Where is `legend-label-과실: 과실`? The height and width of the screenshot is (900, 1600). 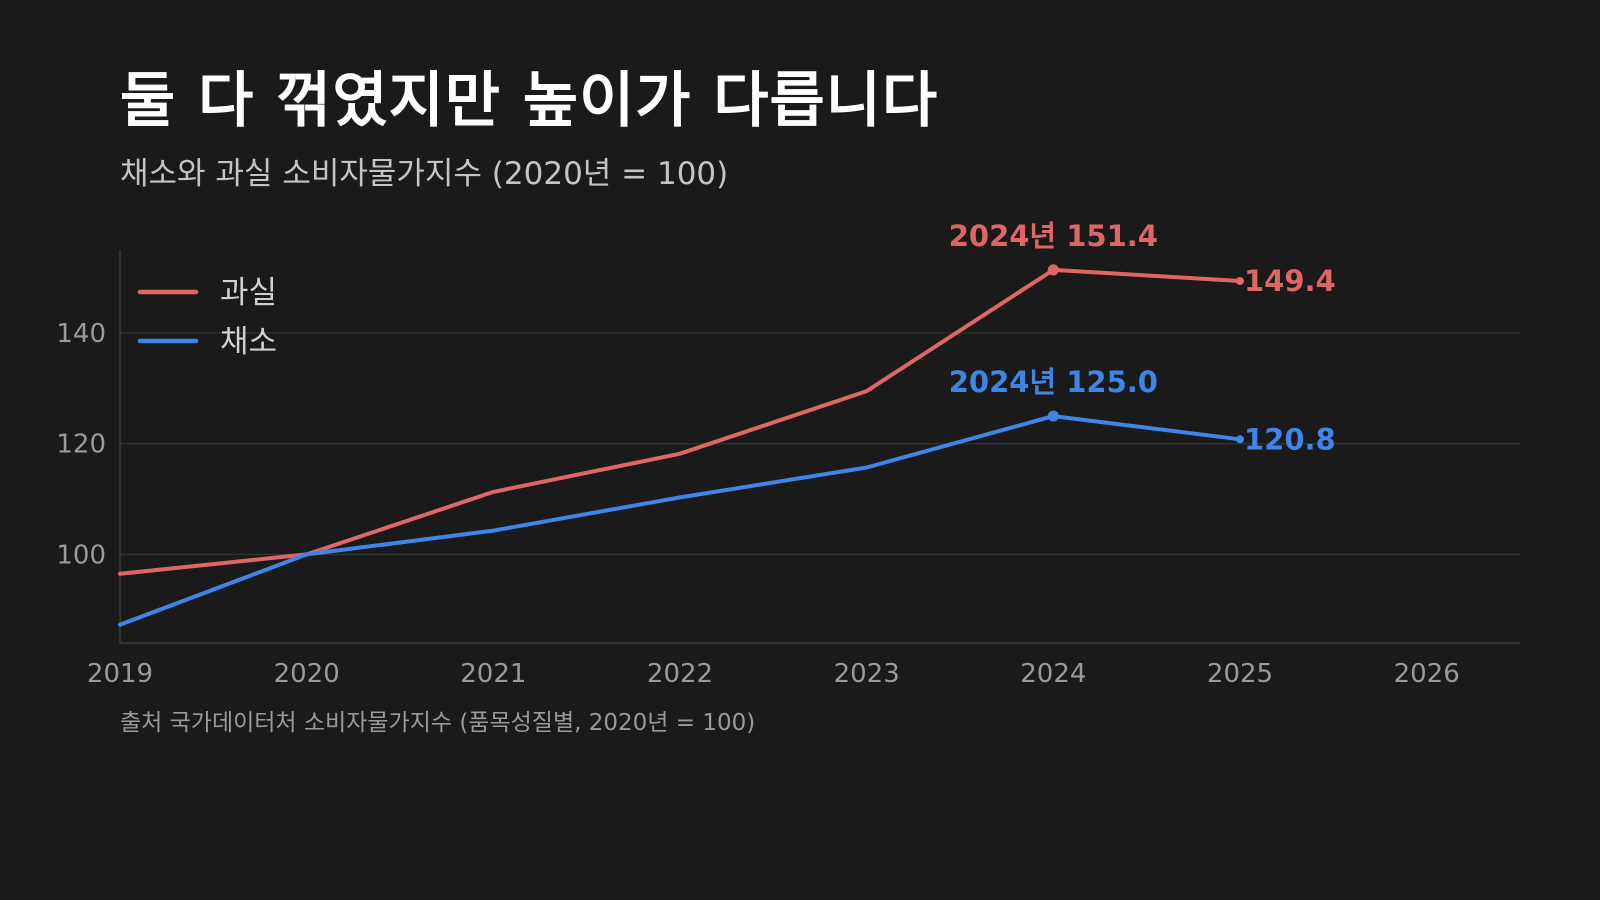 legend-label-과실: 과실 is located at coordinates (248, 293).